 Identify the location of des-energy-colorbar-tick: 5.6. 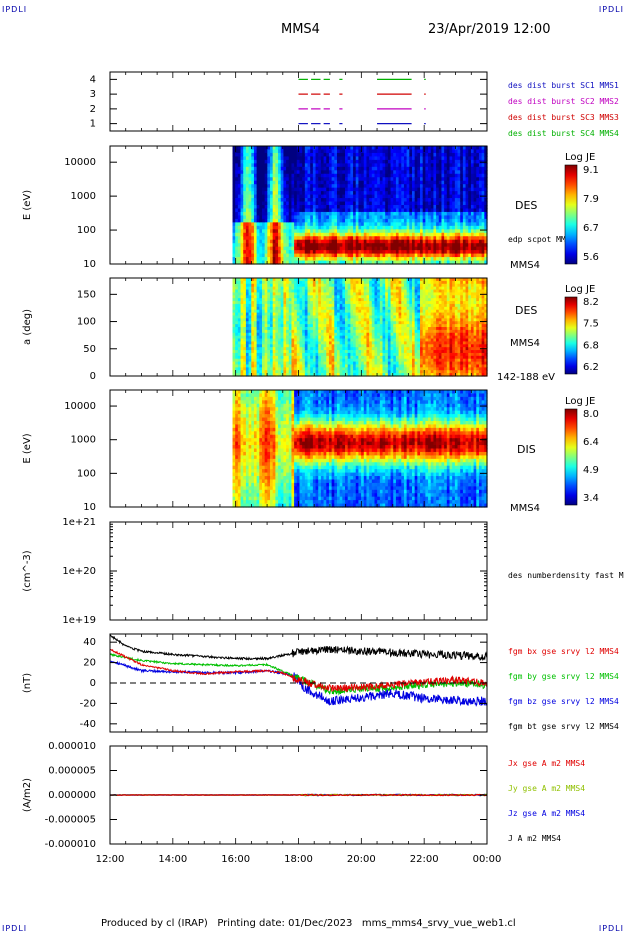
(591, 257).